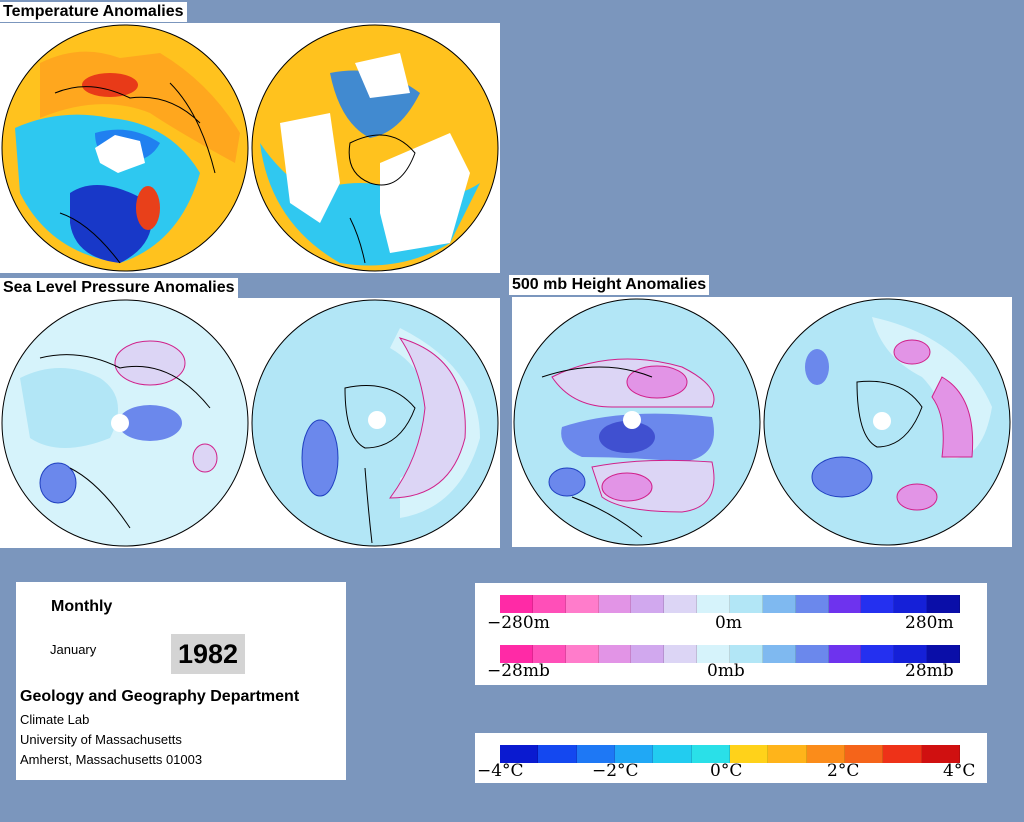 This screenshot has width=1024, height=822. Describe the element at coordinates (125, 148) in the screenshot. I see `temperature-north-globe` at that location.